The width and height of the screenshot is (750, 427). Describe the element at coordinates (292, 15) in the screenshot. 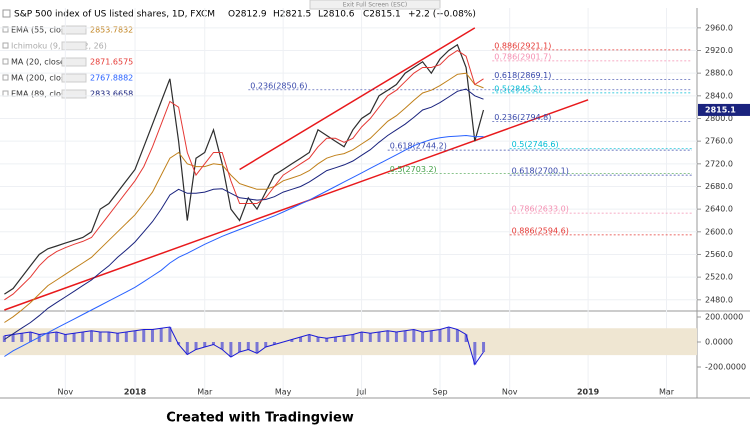

I see `ohlc-value: H2821.5` at that location.